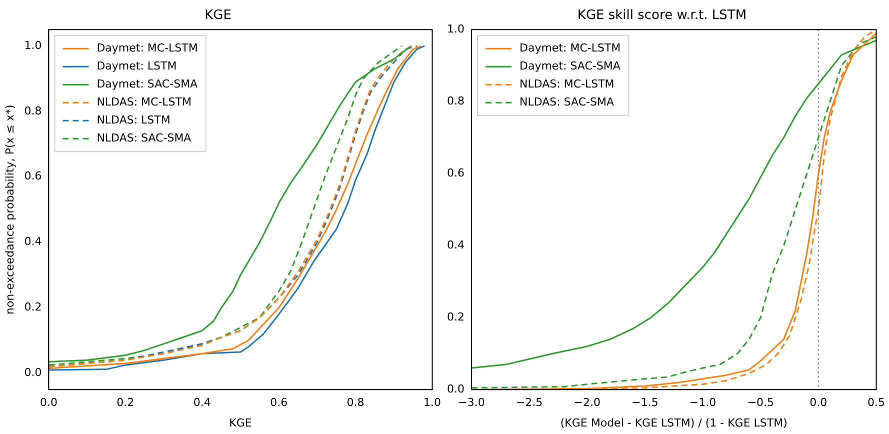 The width and height of the screenshot is (889, 434). Describe the element at coordinates (133, 119) in the screenshot. I see `legend-label: NLDAS: LSTM` at that location.